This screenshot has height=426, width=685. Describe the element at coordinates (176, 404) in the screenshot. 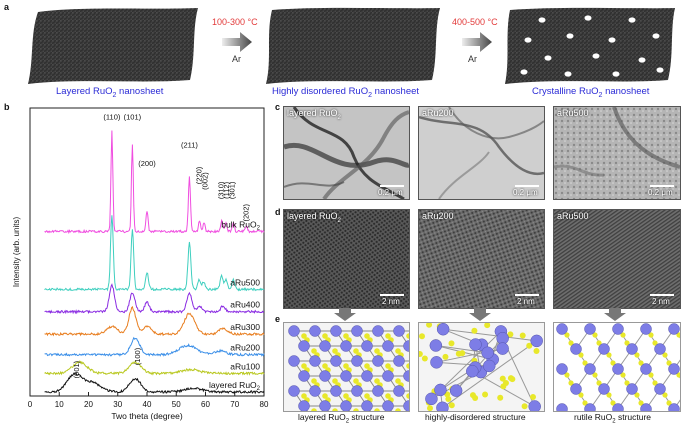

I see `x-tick-label: 50` at that location.